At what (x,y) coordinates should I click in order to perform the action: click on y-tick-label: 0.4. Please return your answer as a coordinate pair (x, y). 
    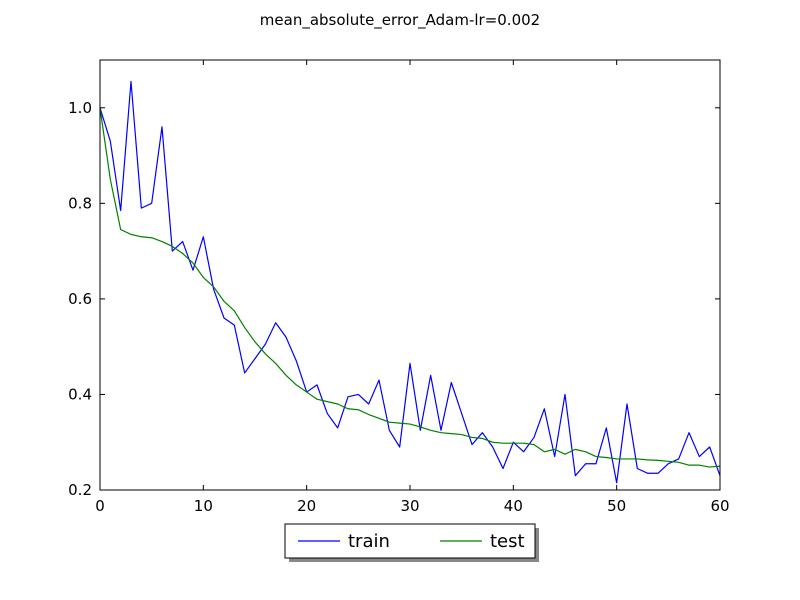
    Looking at the image, I should click on (80, 394).